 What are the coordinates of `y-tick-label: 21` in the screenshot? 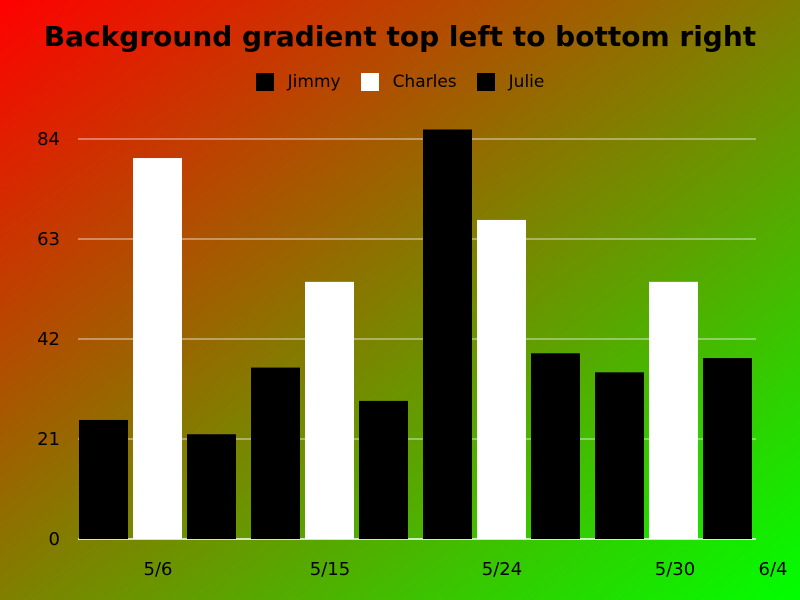 It's located at (48, 439).